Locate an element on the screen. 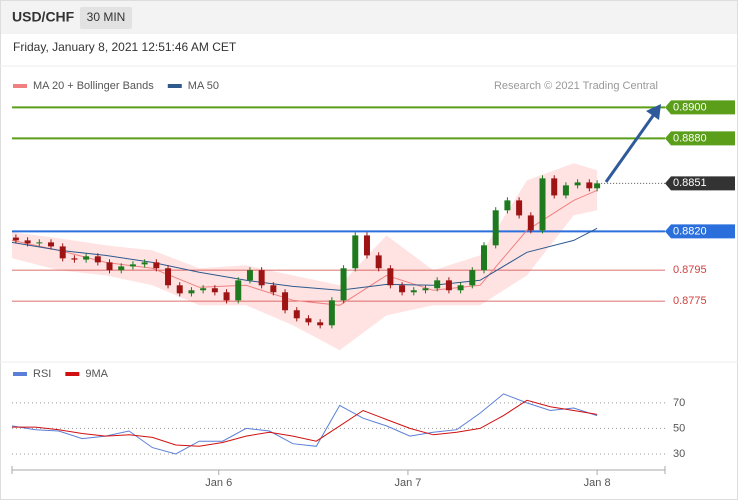  copyright: Research © 2021 Trading Central is located at coordinates (576, 86).